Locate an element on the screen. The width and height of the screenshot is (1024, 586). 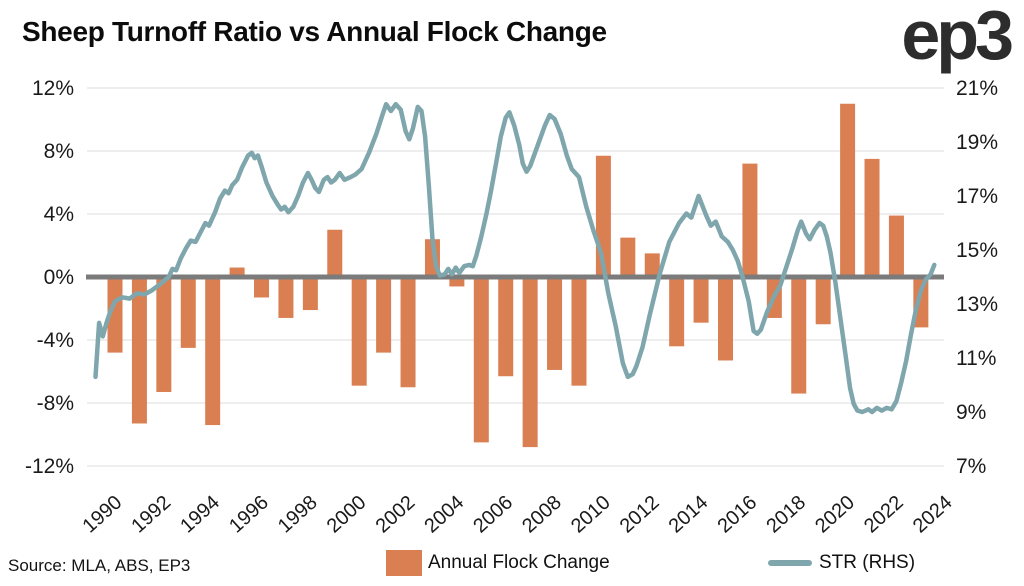
right-axis-tick-label: 21% is located at coordinates (977, 88).